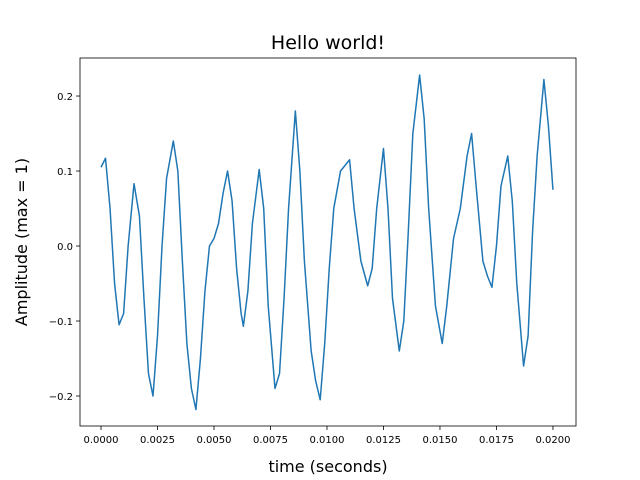 The height and width of the screenshot is (480, 640). What do you see at coordinates (327, 466) in the screenshot?
I see `x-axis-label: time (seconds)` at bounding box center [327, 466].